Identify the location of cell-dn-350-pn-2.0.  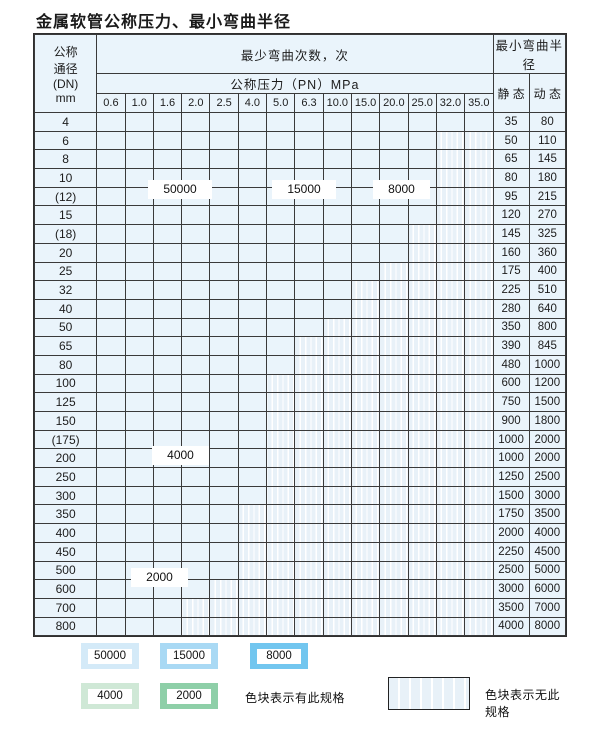
(196, 514).